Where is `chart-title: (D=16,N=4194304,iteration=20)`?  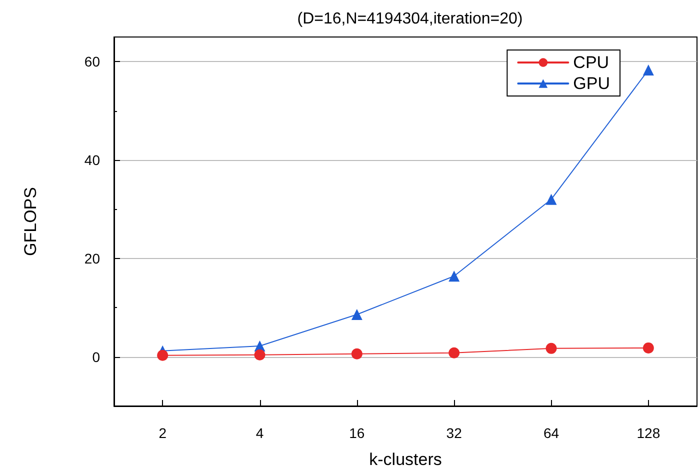
chart-title: (D=16,N=4194304,iteration=20) is located at coordinates (410, 19).